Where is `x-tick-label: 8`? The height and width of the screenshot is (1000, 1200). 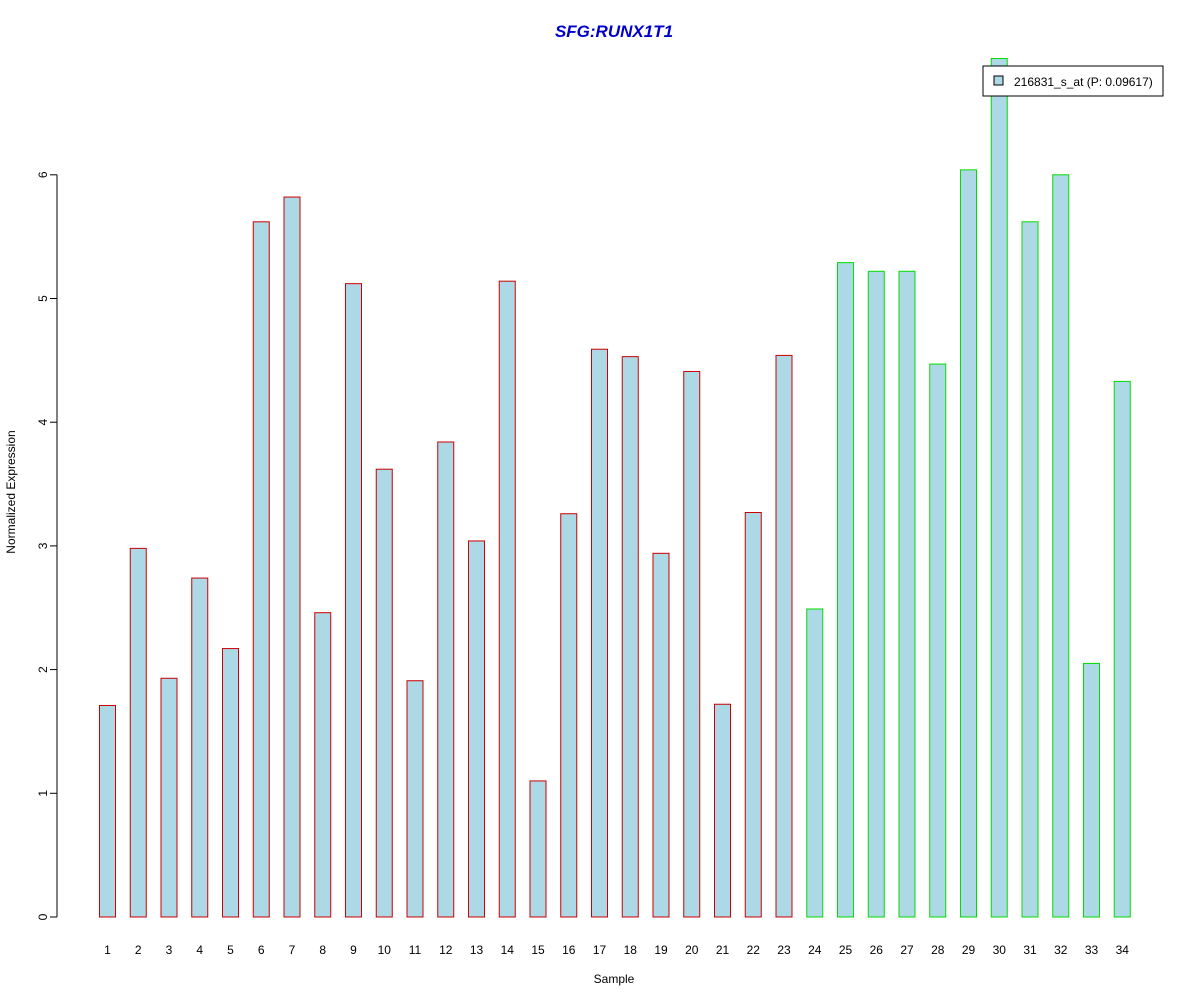
x-tick-label: 8 is located at coordinates (322, 950).